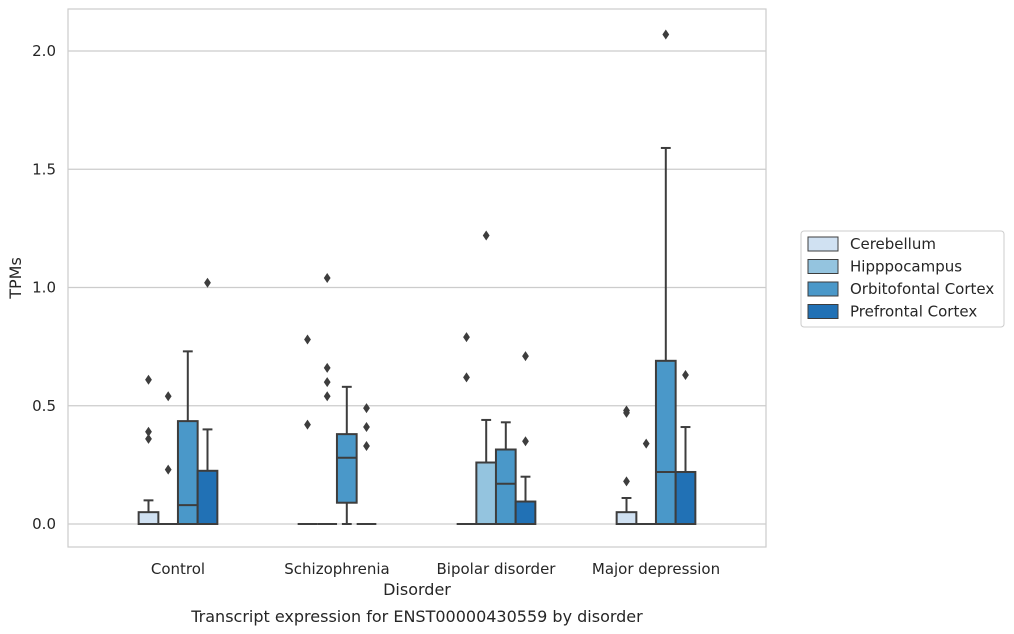 The image size is (1014, 634). I want to click on legend-label: Hipppocampus, so click(906, 267).